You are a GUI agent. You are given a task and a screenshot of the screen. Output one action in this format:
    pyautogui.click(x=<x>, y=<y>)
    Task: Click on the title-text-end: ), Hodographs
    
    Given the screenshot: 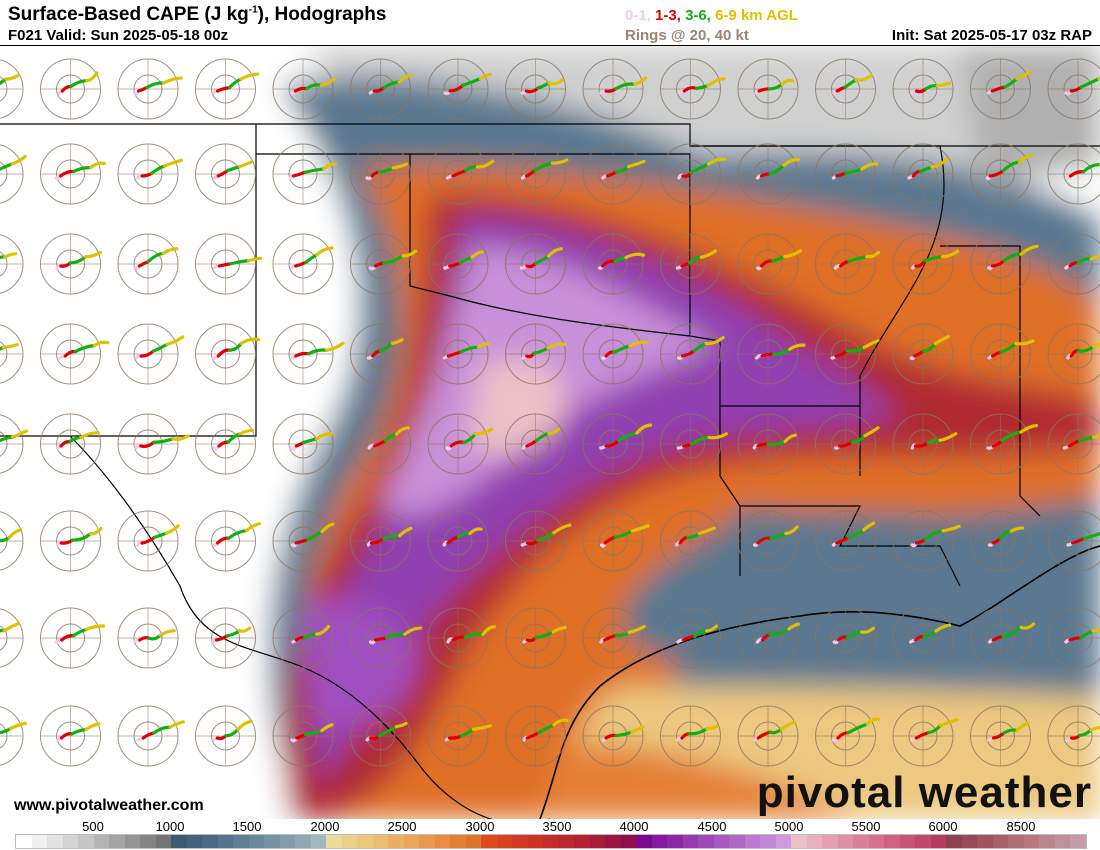 What is the action you would take?
    pyautogui.click(x=322, y=14)
    